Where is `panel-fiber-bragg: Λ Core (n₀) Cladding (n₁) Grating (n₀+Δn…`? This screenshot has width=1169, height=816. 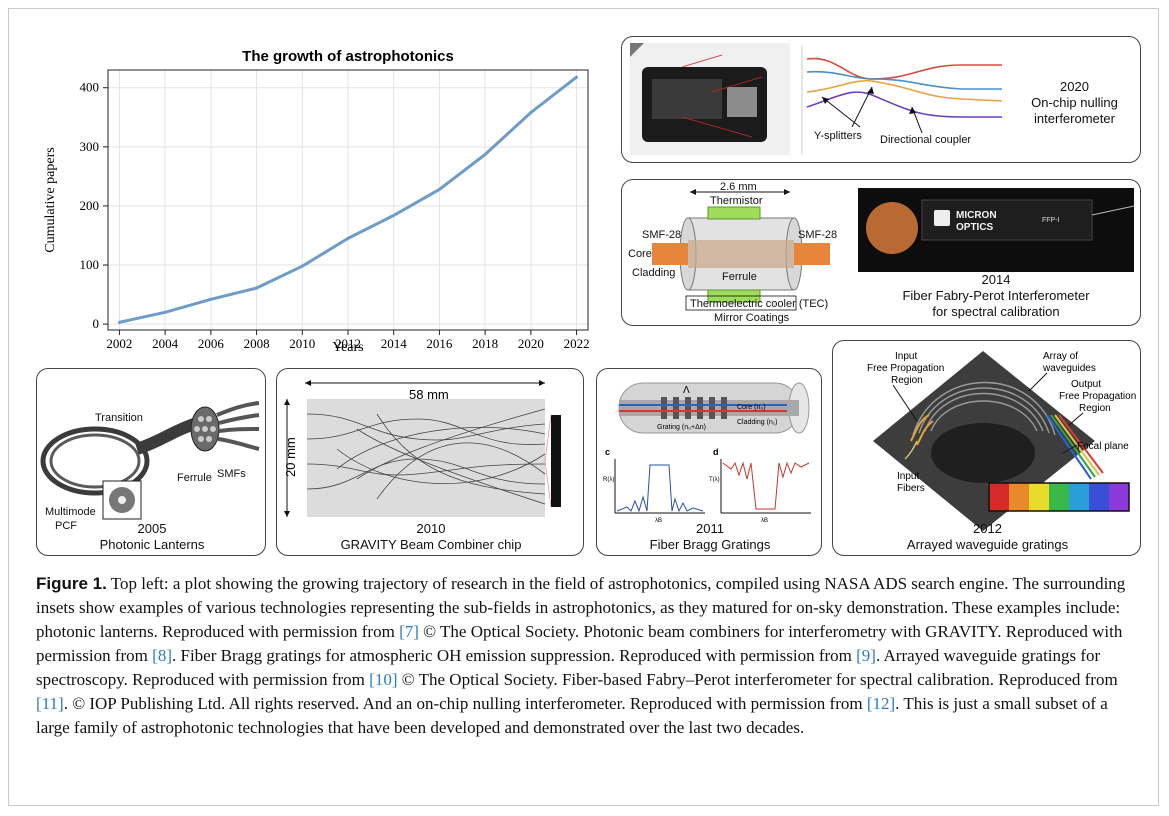
panel-fiber-bragg: Λ Core (n₀) Cladding (n₁) Grating (n₀+Δn… is located at coordinates (709, 462).